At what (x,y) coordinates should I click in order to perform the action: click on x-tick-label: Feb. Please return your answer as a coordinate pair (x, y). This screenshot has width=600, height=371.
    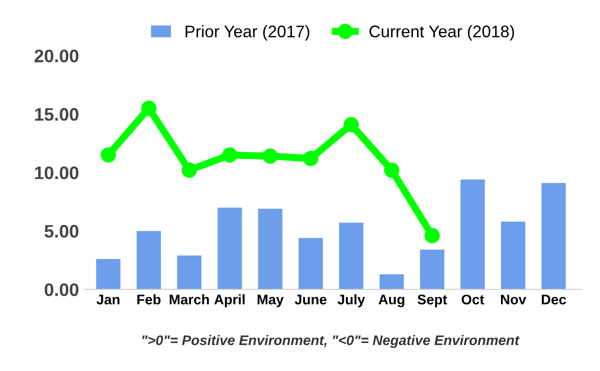
    Looking at the image, I should click on (149, 299).